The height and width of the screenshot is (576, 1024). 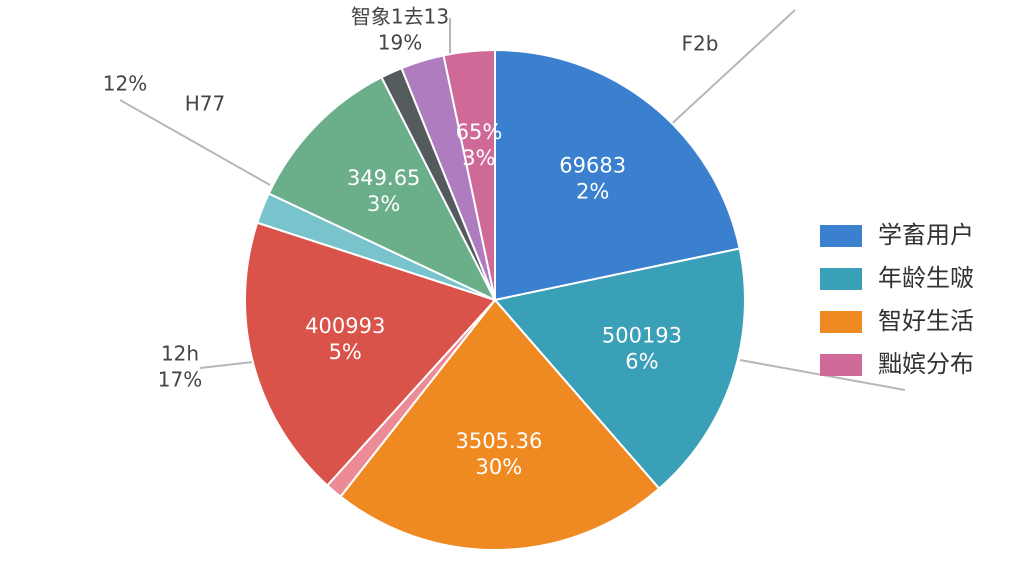 I want to click on slice-label: 65%, so click(x=479, y=132).